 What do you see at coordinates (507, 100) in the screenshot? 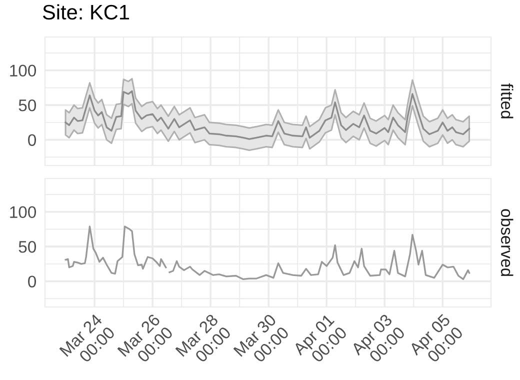
I see `text: fitted` at bounding box center [507, 100].